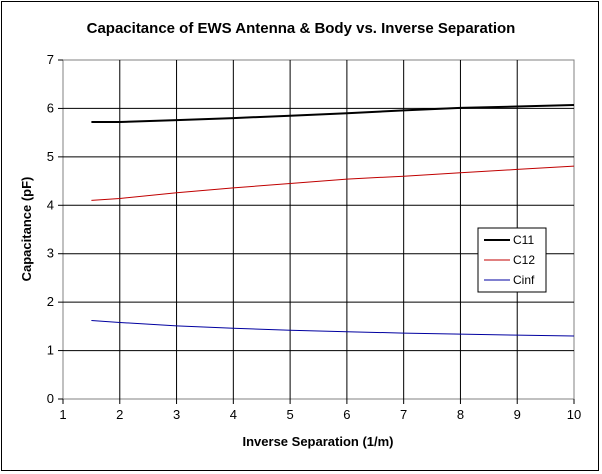 The width and height of the screenshot is (602, 474). I want to click on series-line-cinf, so click(333, 328).